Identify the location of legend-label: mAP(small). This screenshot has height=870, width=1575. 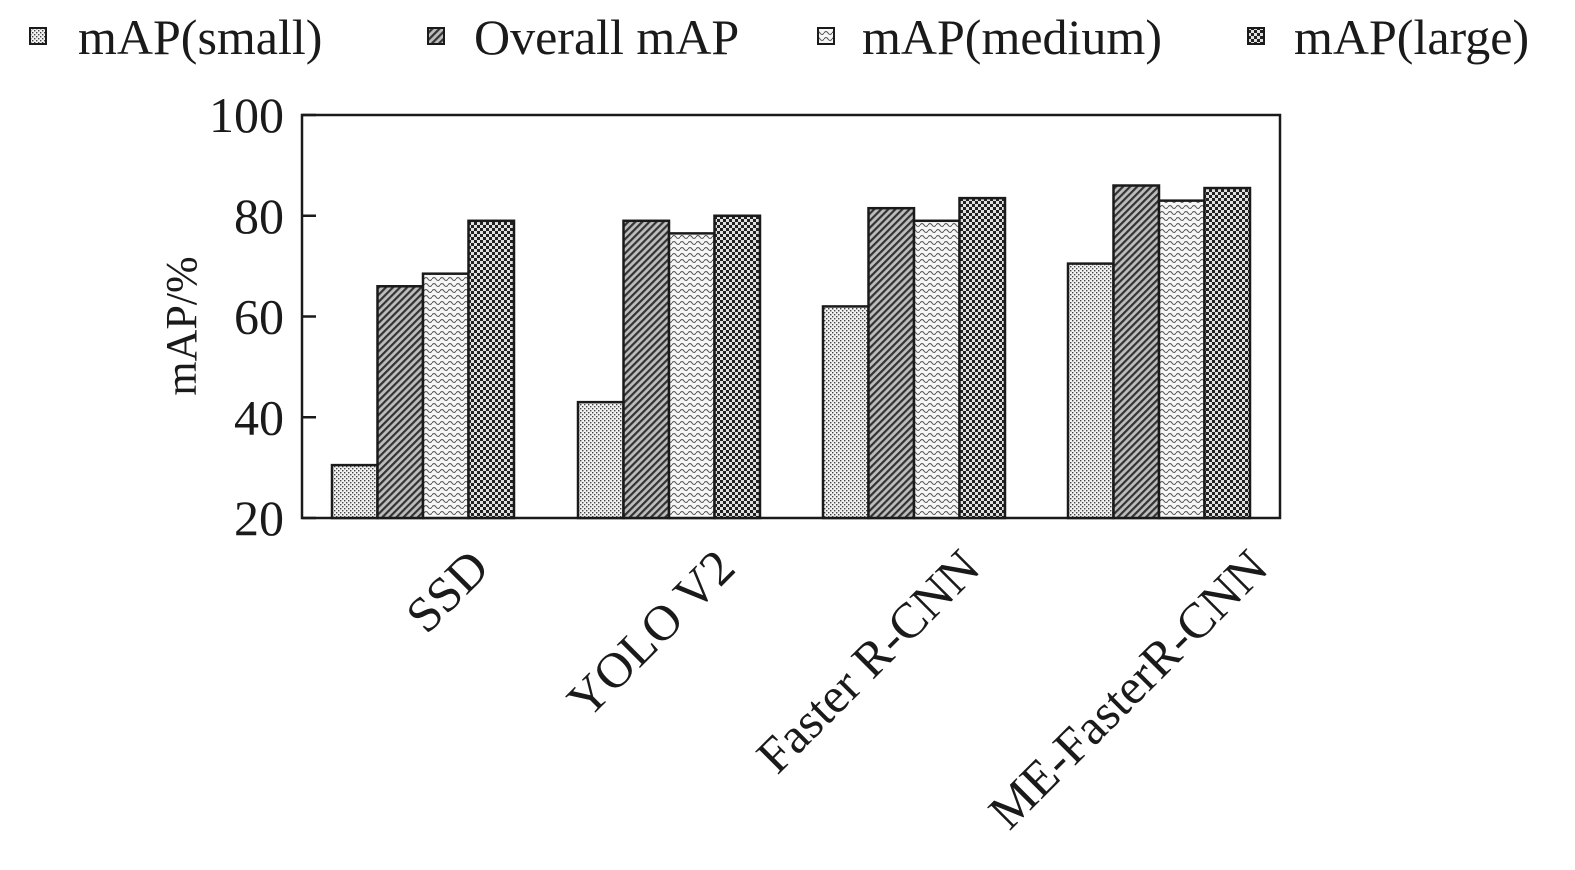
(200, 37).